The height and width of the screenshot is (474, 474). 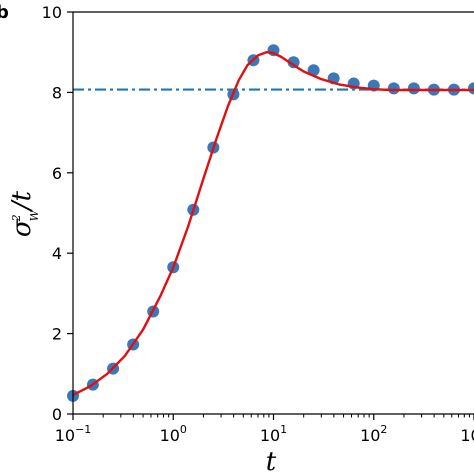 What do you see at coordinates (34, 214) in the screenshot?
I see `y-label-sub: W` at bounding box center [34, 214].